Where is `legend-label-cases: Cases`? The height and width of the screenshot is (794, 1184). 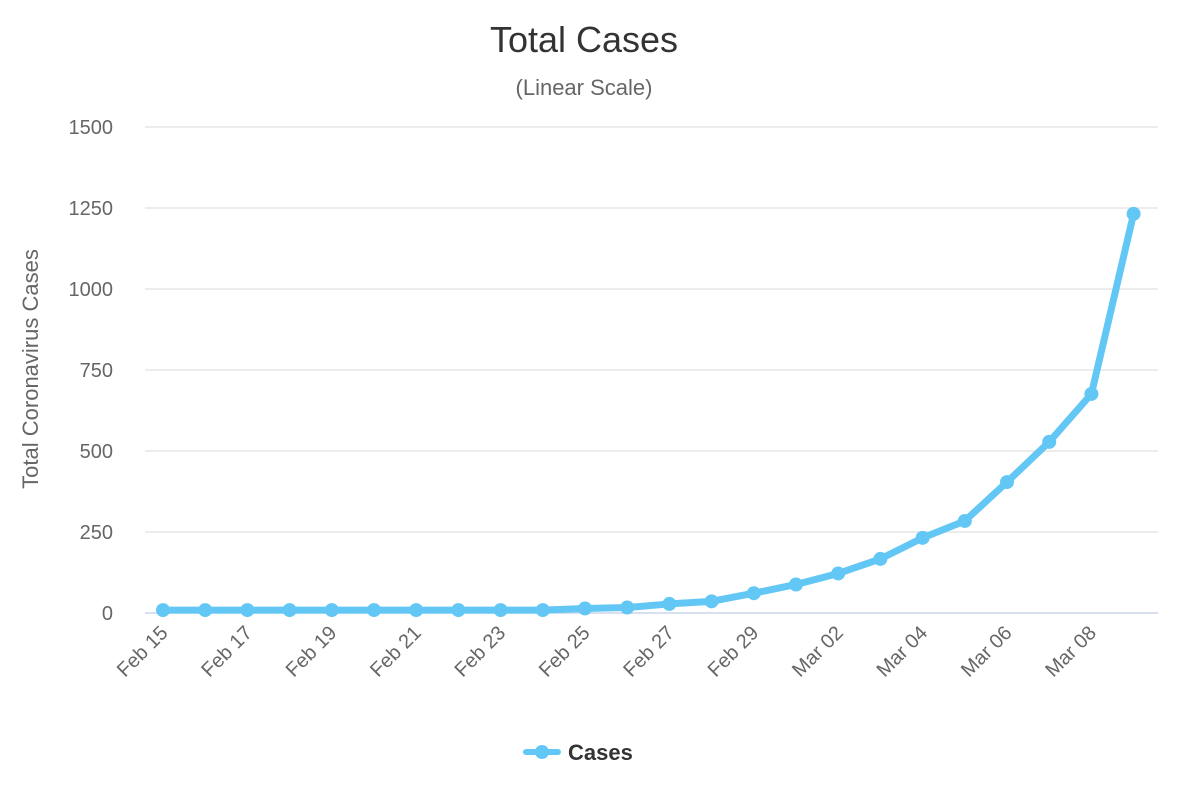 legend-label-cases: Cases is located at coordinates (600, 752).